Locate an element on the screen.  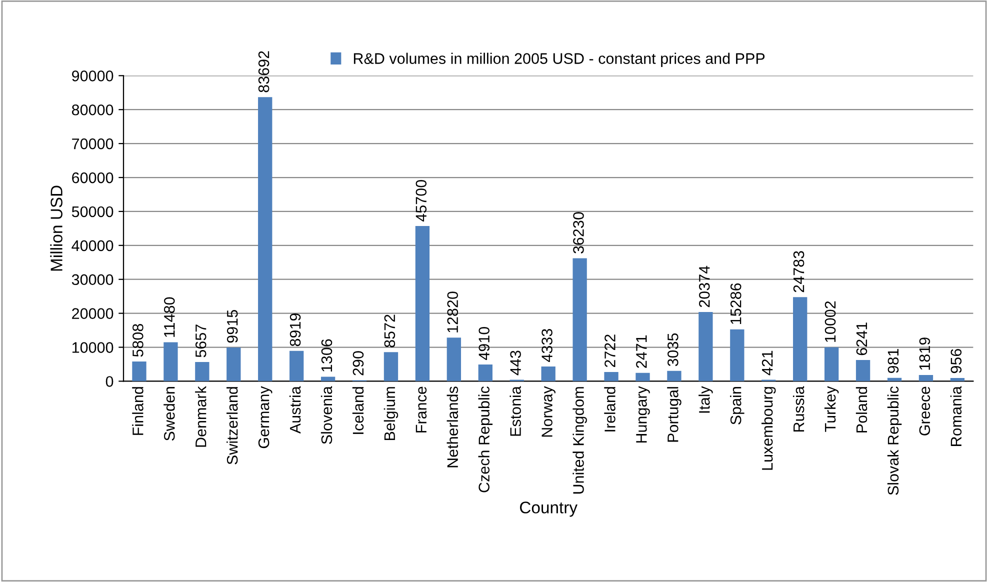
data-label: 8919 is located at coordinates (295, 330).